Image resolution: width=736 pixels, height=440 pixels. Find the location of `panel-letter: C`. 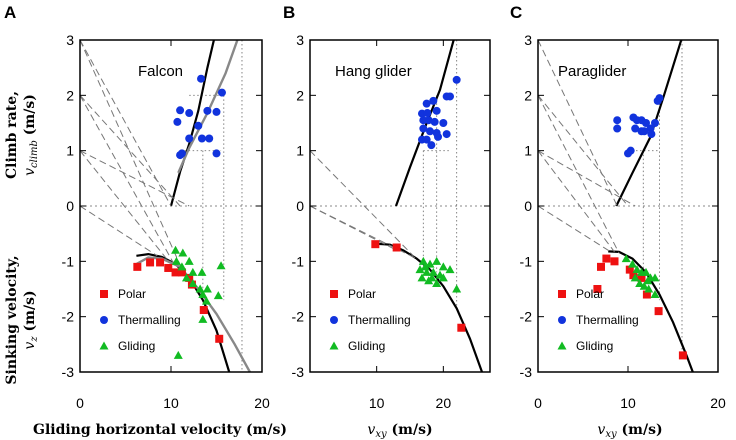

panel-letter: C is located at coordinates (516, 12).